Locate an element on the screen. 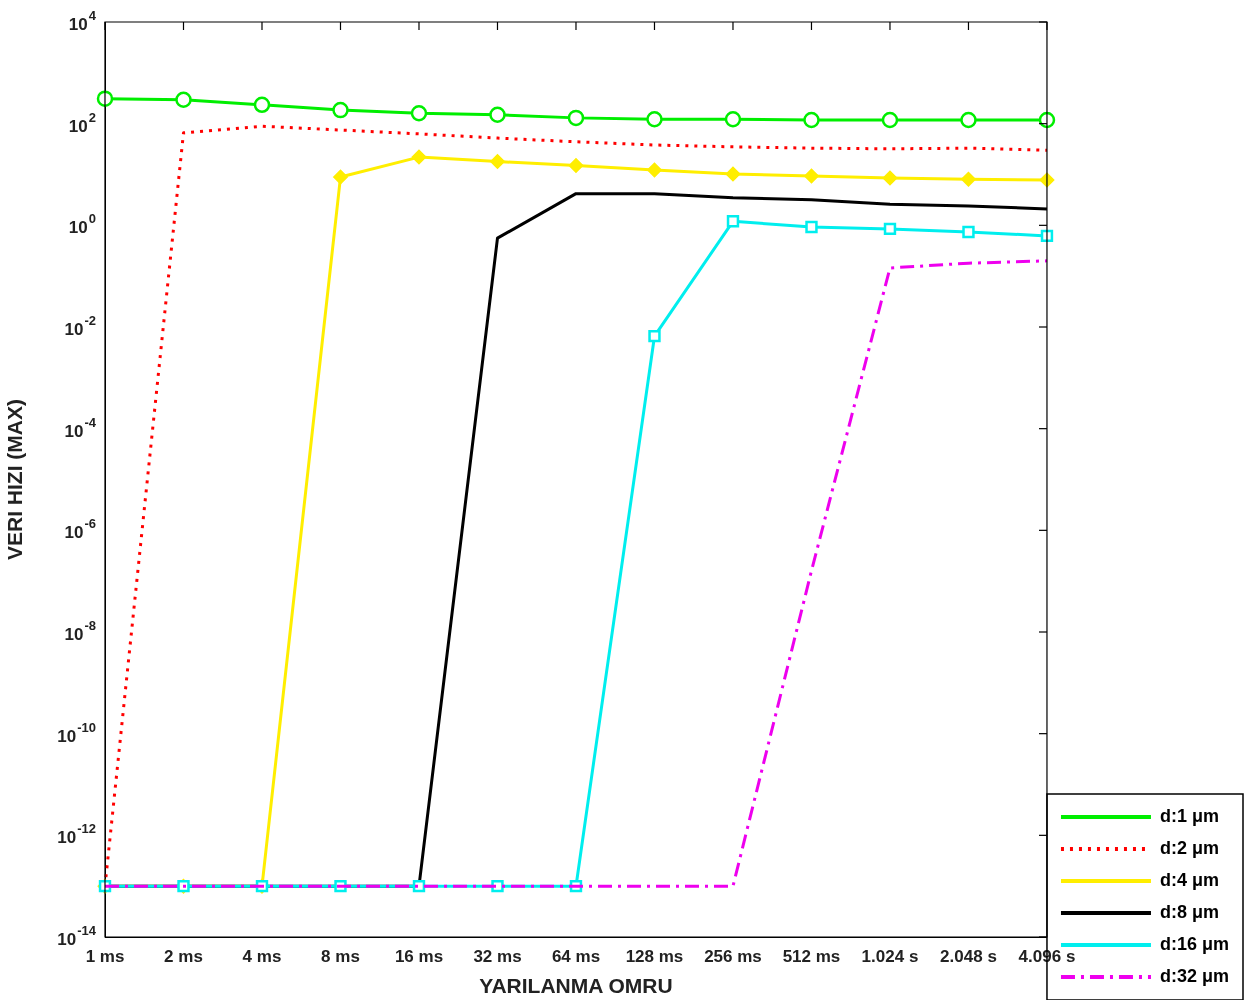  x-tick-label: 256 ms is located at coordinates (733, 956).